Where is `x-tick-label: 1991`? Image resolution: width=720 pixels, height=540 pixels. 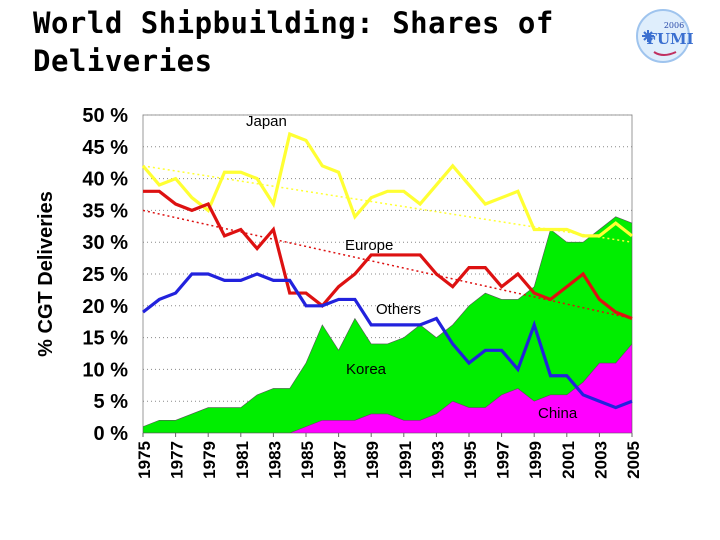
x-tick-label: 1991 is located at coordinates (405, 460).